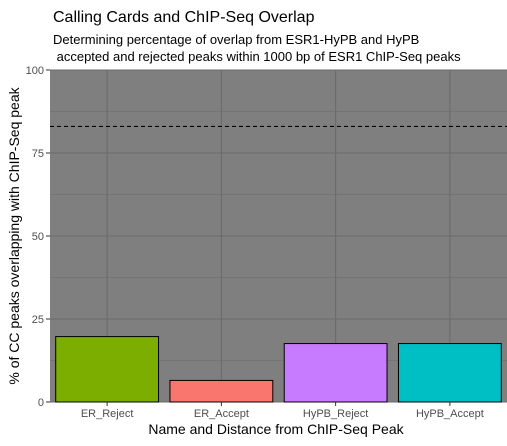 The height and width of the screenshot is (446, 507). What do you see at coordinates (449, 373) in the screenshot?
I see `bar-hypb-accept` at bounding box center [449, 373].